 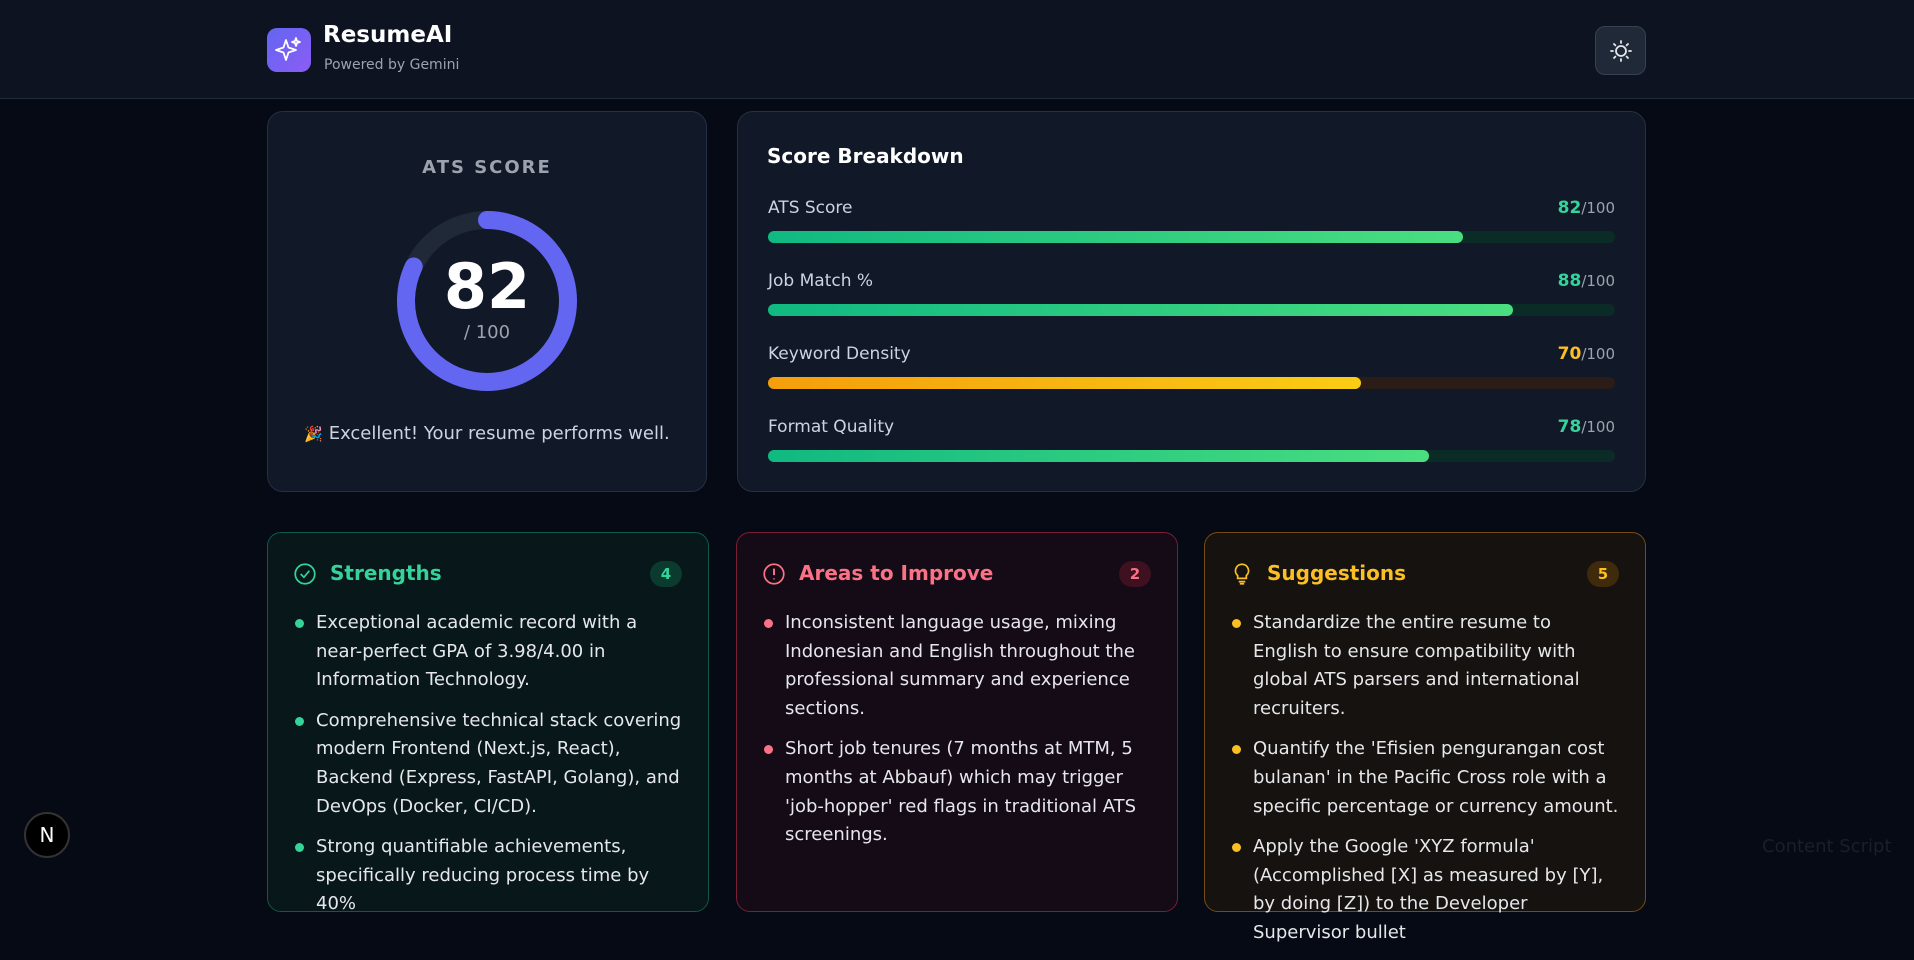 I want to click on theme-toggle, so click(x=1620, y=50).